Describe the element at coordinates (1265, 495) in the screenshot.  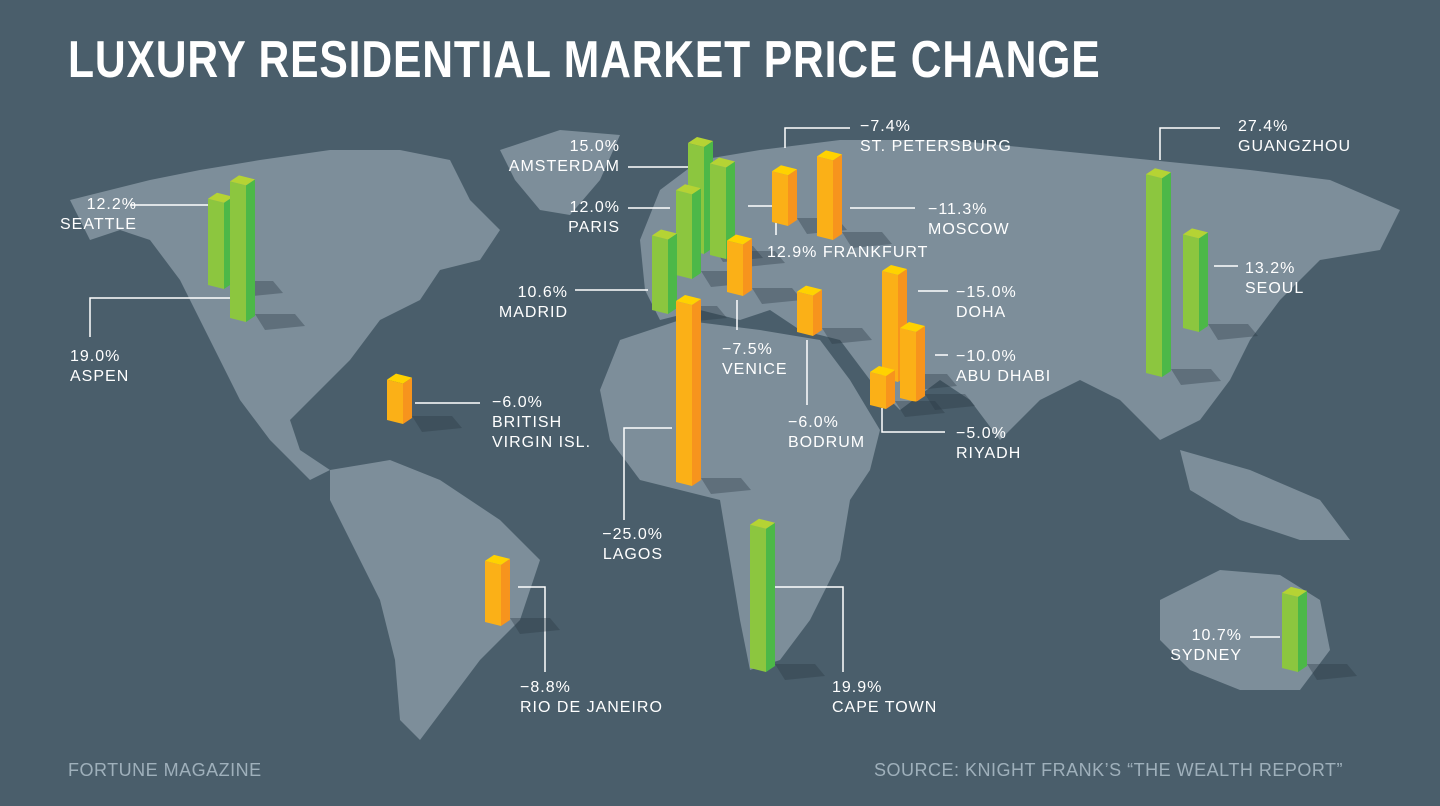
I see `southeast-asia` at that location.